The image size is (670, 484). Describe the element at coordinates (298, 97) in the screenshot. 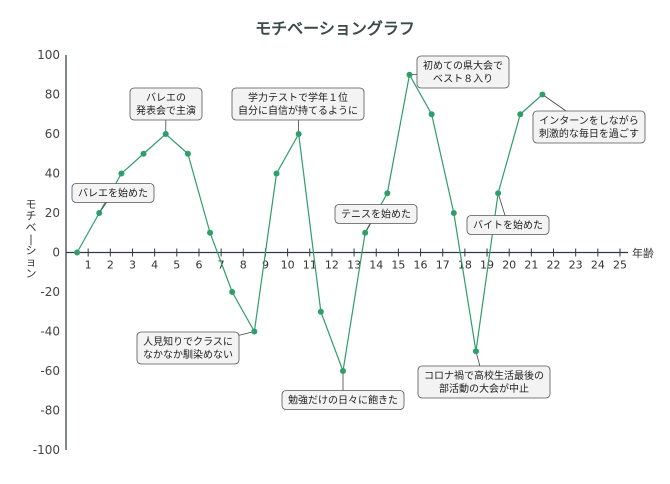

I see `annotation-text: 学力テストで学年１位` at that location.